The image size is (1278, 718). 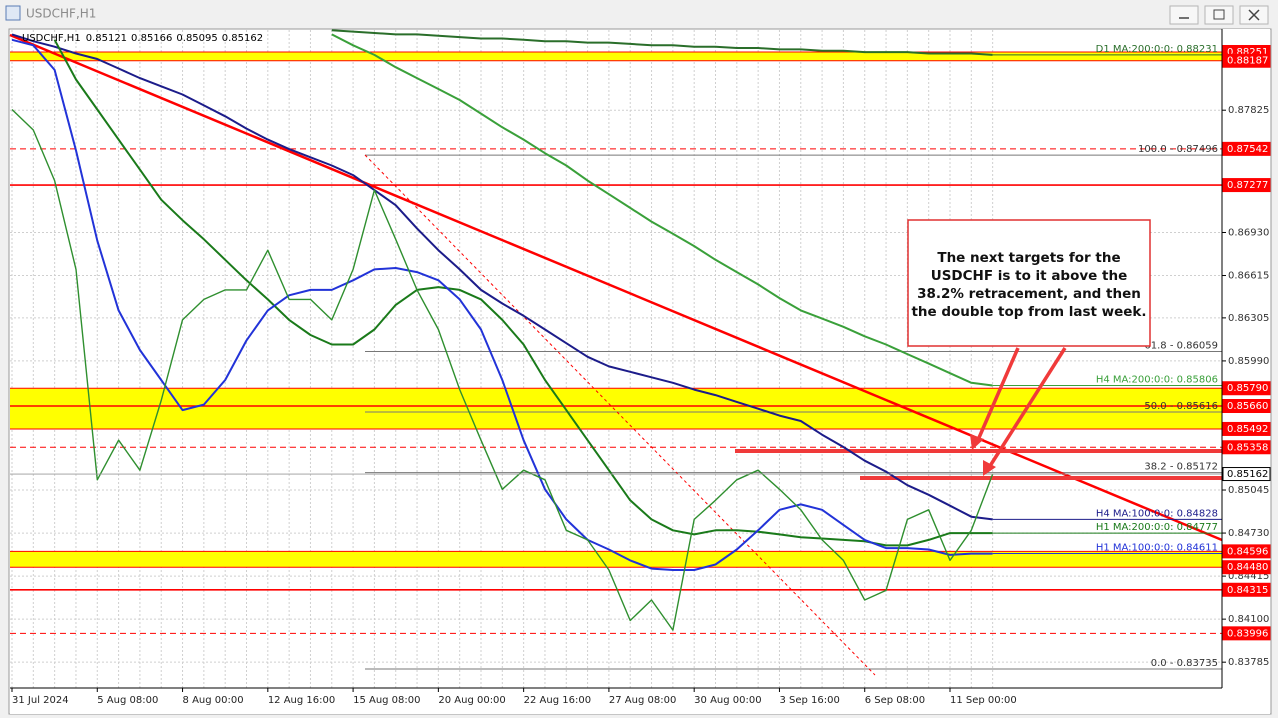 I want to click on annotation-line: the double top from last week., so click(x=1028, y=312).